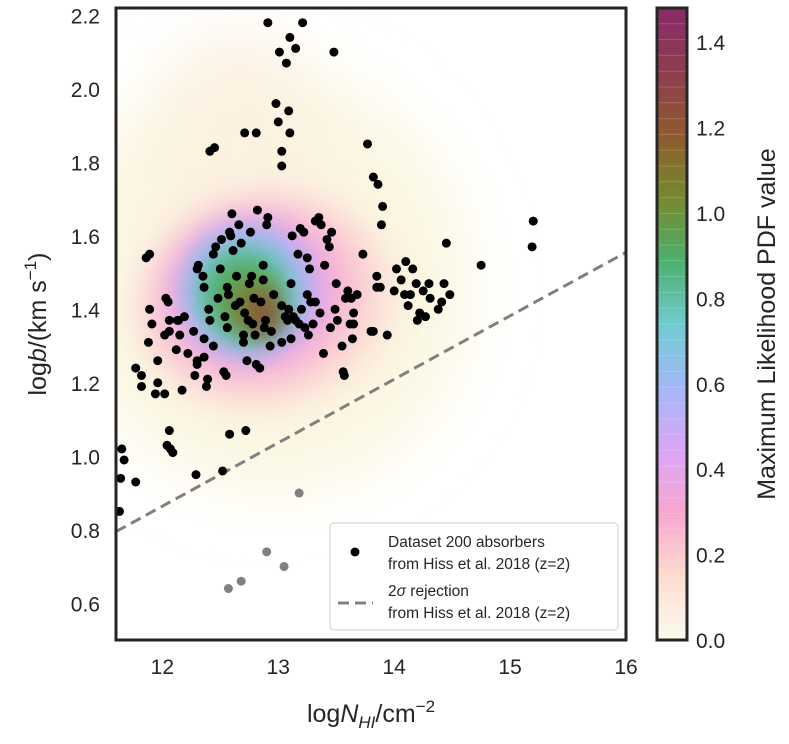 The image size is (789, 744). I want to click on x-tick-label: 16, so click(625, 667).